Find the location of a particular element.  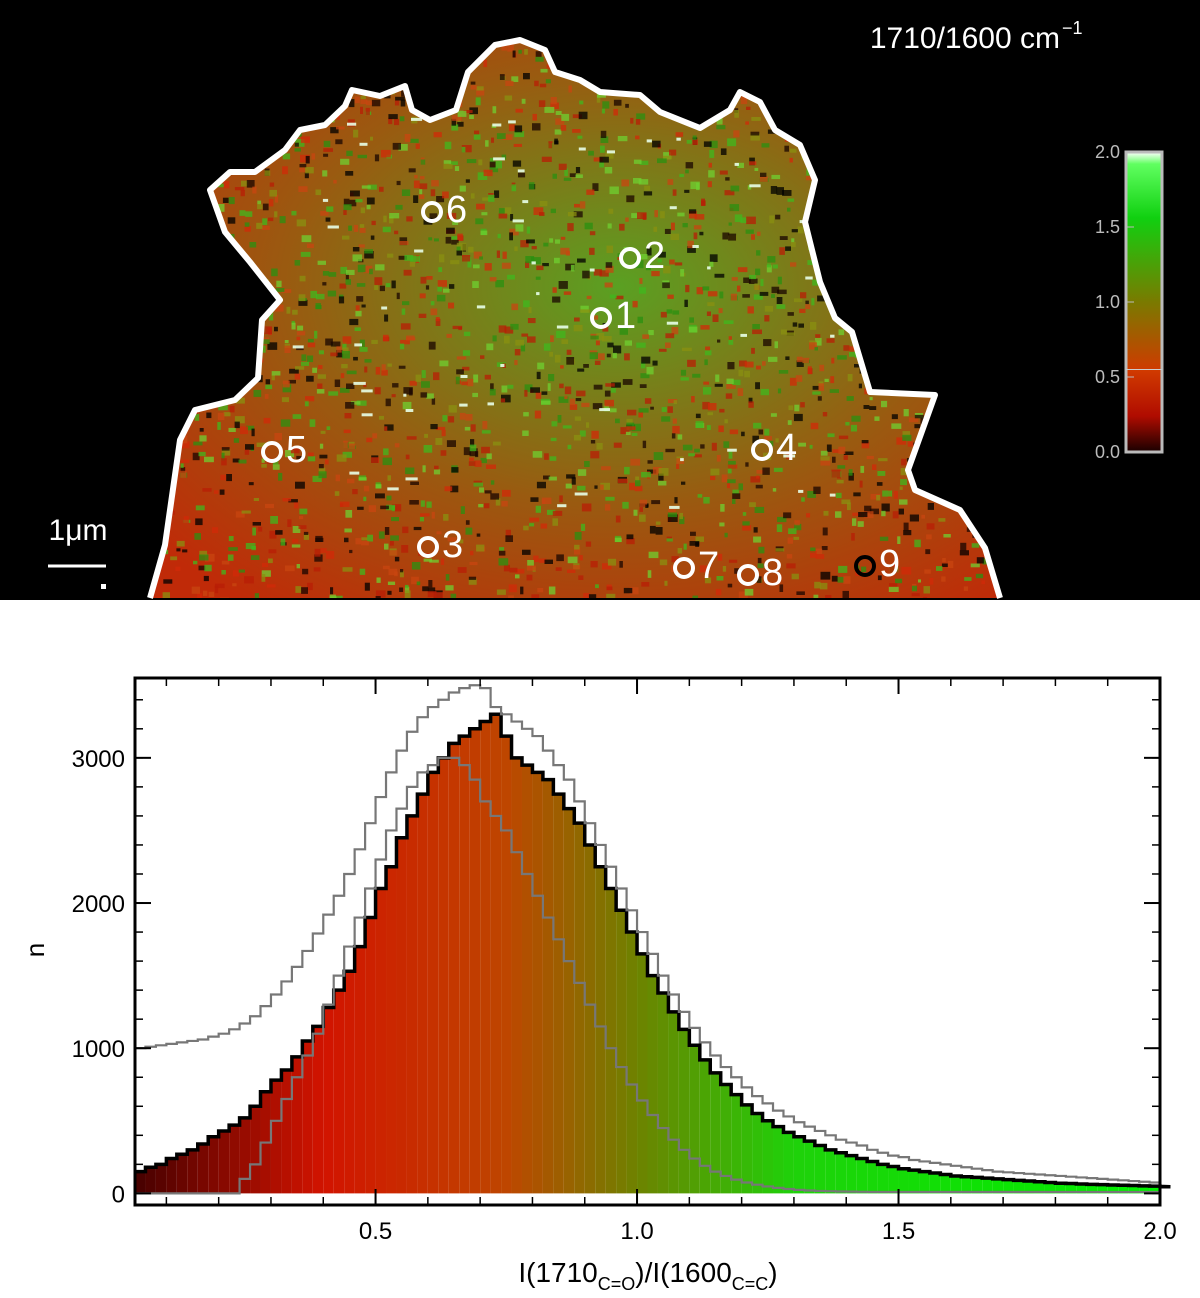

colorbar-tick-label: 1.0 is located at coordinates (1107, 302).